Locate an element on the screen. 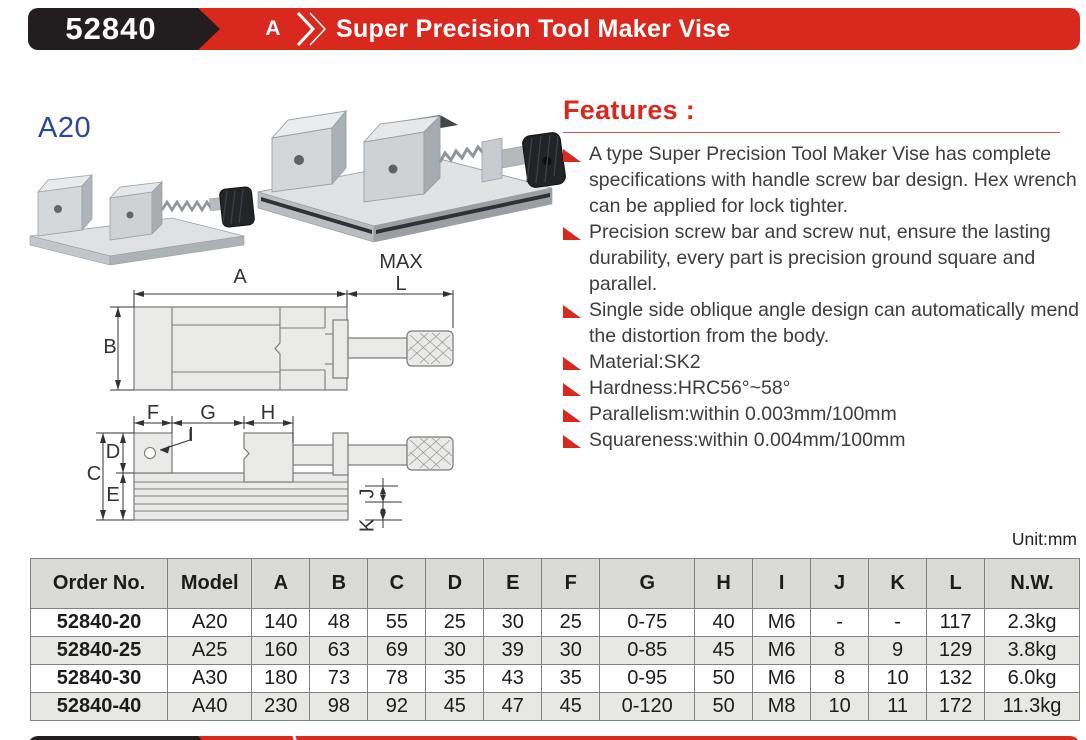 Image resolution: width=1086 pixels, height=740 pixels. header-cell: Model is located at coordinates (210, 583).